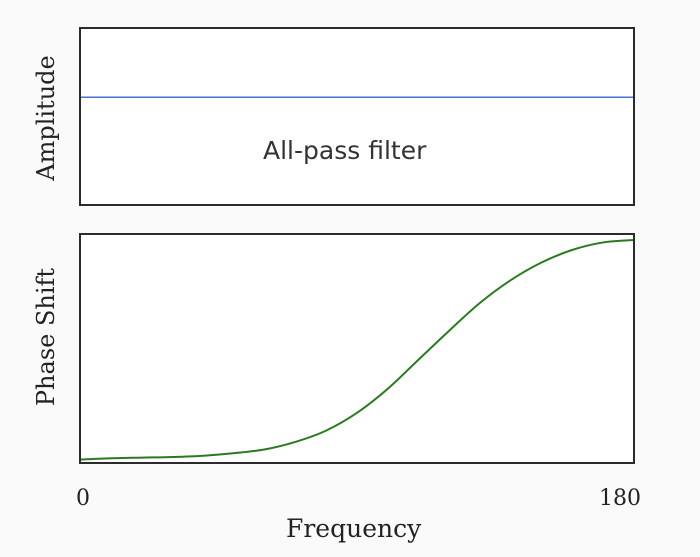 The width and height of the screenshot is (700, 557). I want to click on phase-y-axis-label: Phase Shift, so click(46, 337).